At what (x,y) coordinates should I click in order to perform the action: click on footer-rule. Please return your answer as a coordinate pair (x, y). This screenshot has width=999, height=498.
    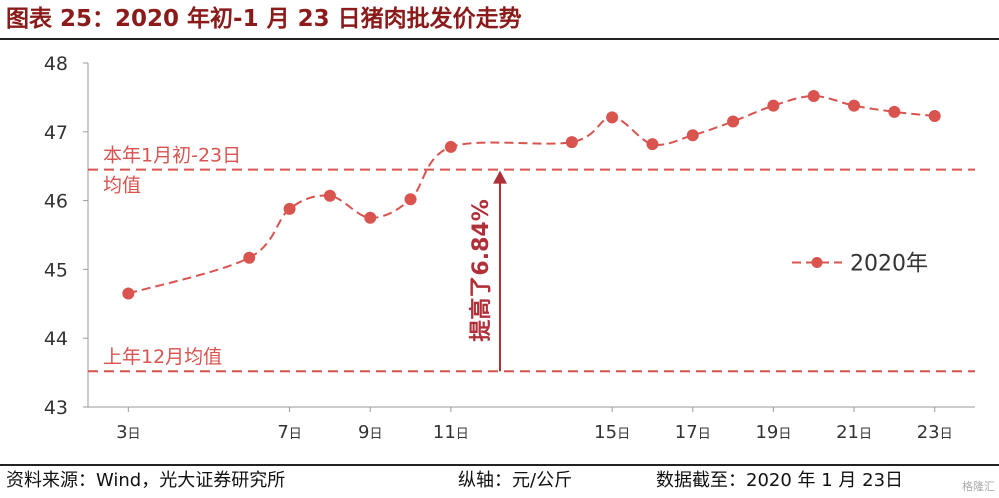
    Looking at the image, I should click on (499, 465).